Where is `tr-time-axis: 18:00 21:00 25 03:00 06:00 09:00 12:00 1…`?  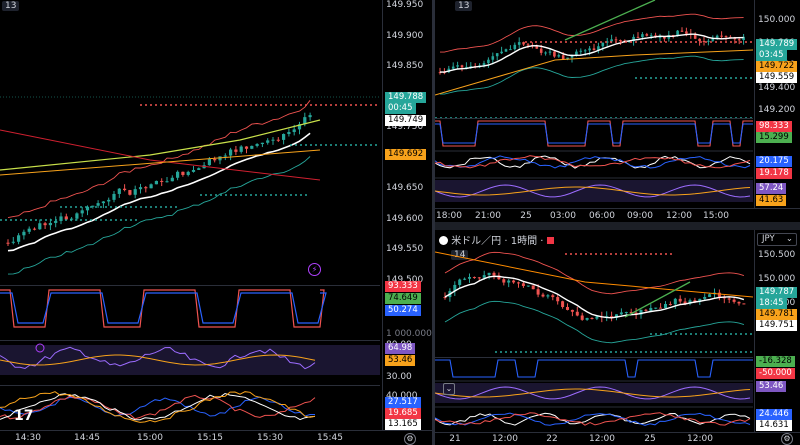
tr-time-axis: 18:00 21:00 25 03:00 06:00 09:00 12:00 1… is located at coordinates (617, 215).